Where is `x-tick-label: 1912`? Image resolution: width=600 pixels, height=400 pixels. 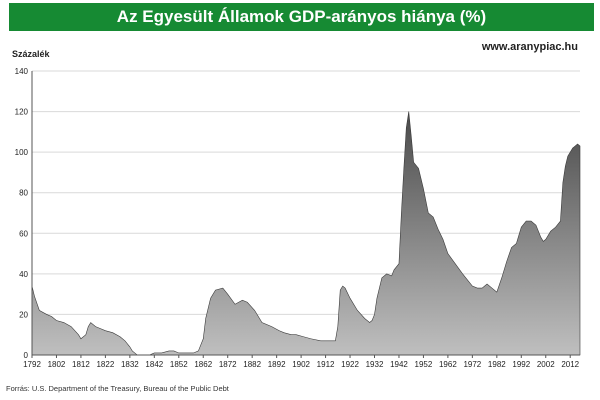
x-tick-label: 1912 is located at coordinates (326, 364).